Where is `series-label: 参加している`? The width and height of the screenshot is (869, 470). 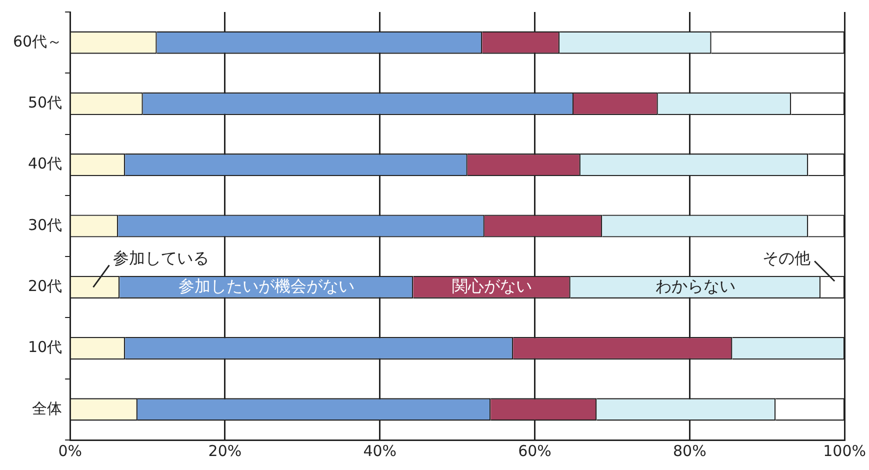
series-label: 参加している is located at coordinates (161, 258).